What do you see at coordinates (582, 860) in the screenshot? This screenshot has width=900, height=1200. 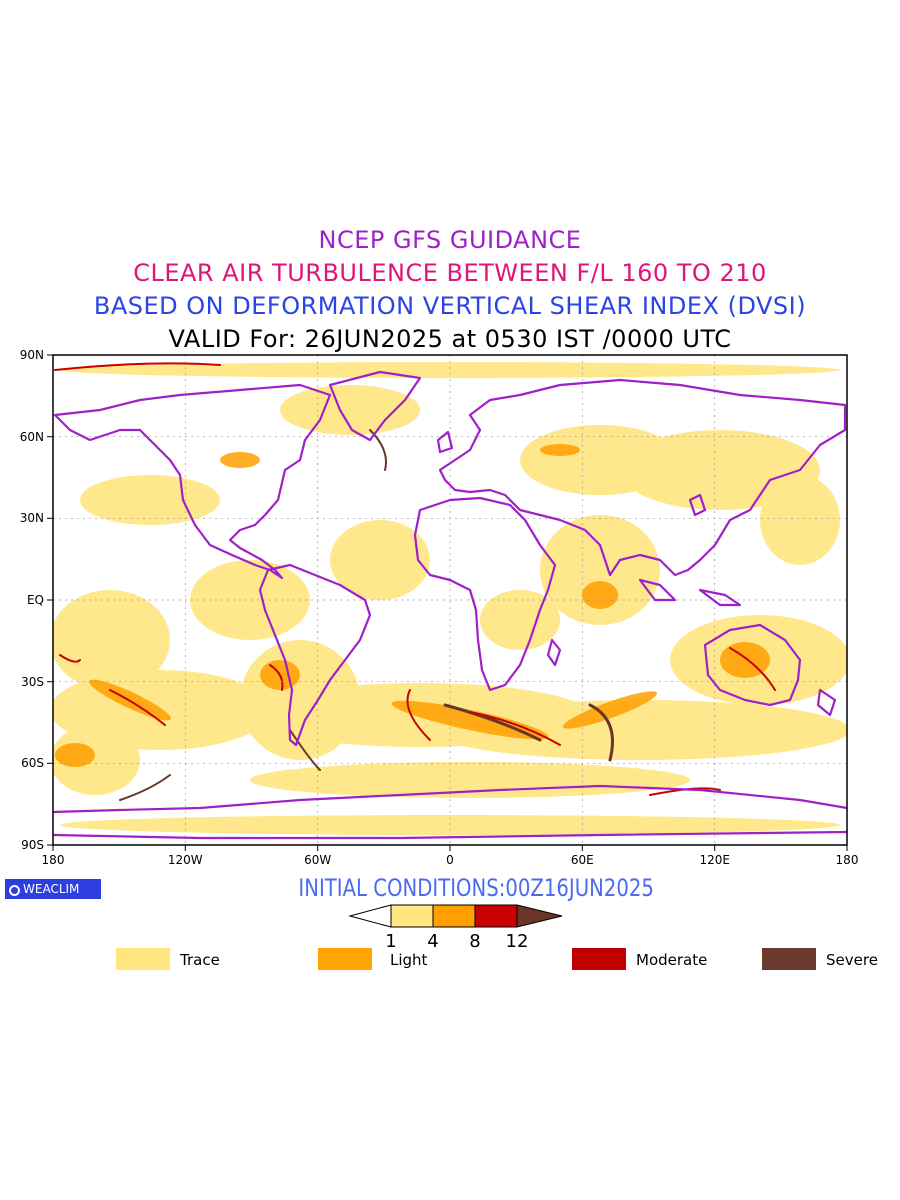 I see `lon-label: 60E` at bounding box center [582, 860].